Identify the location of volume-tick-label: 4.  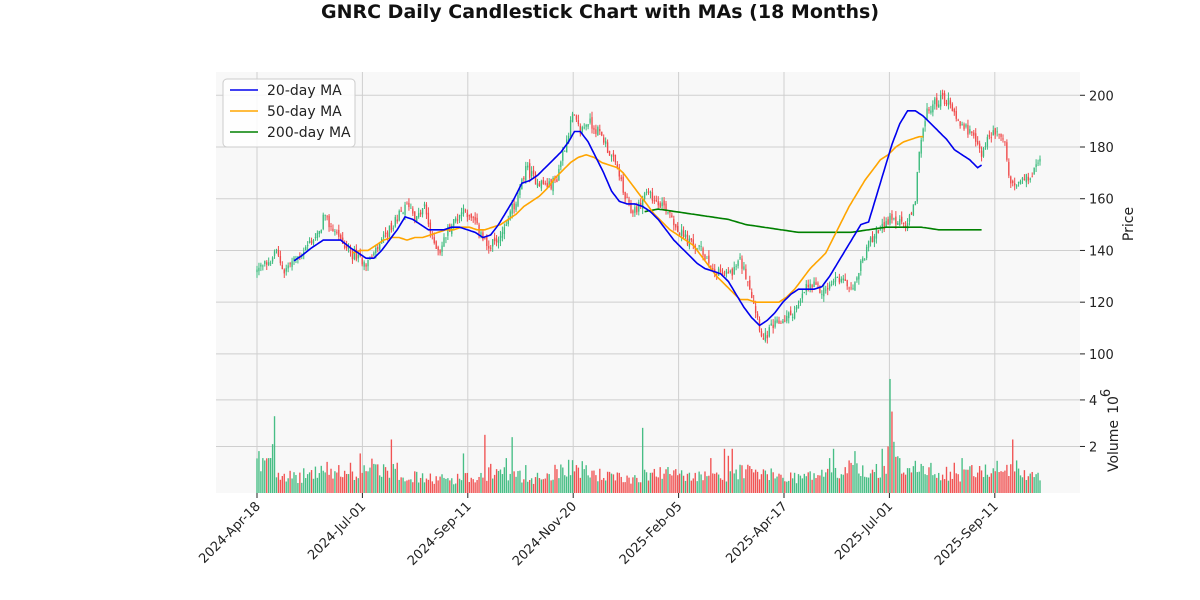
(1093, 401).